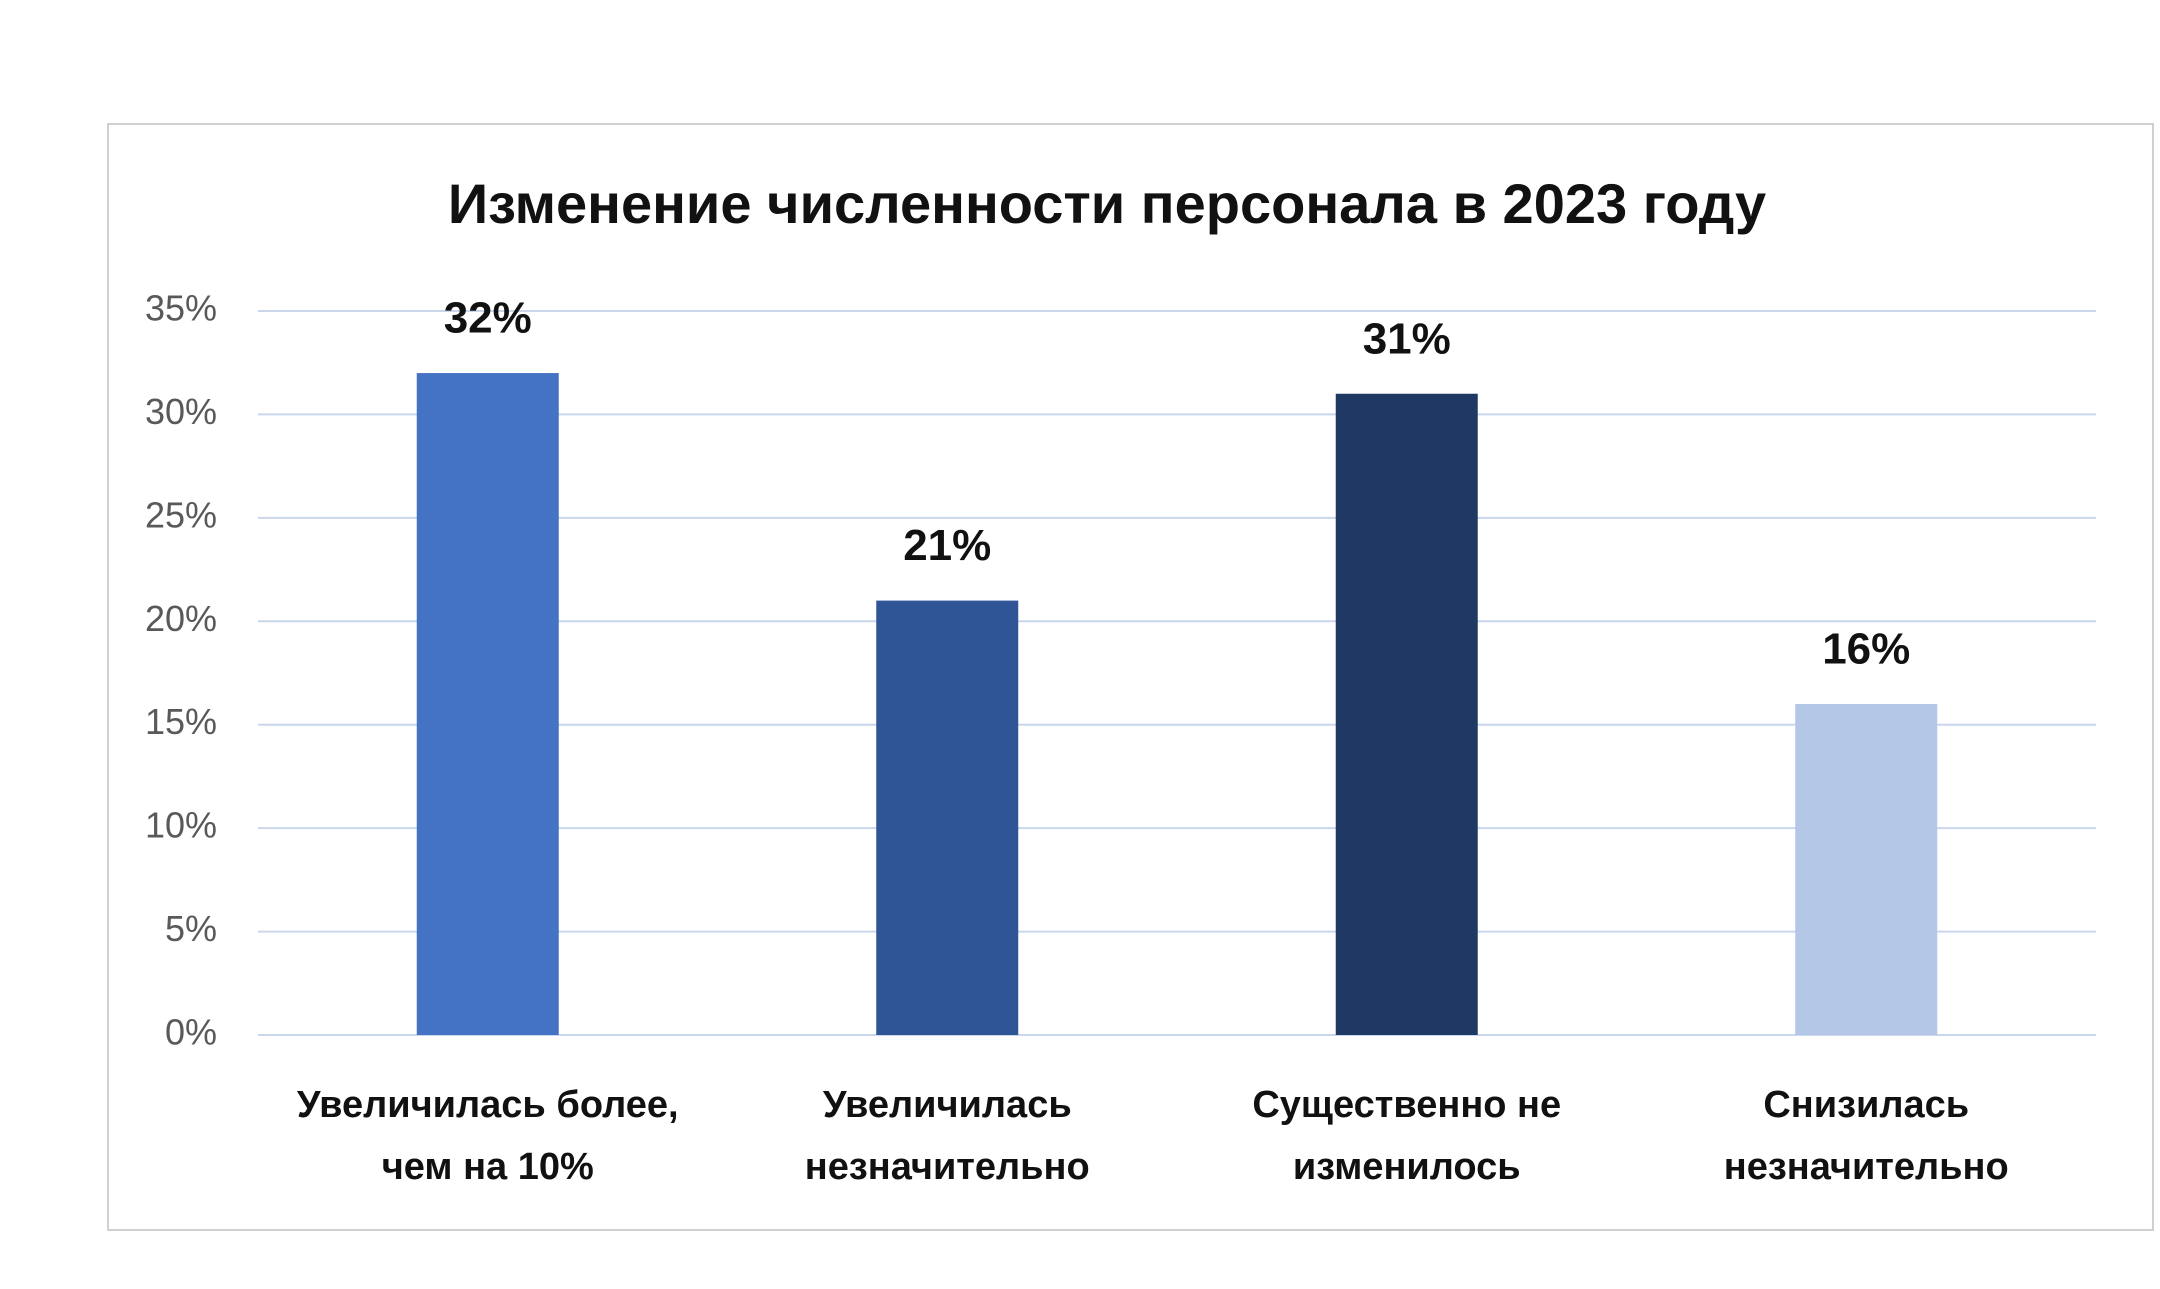 The height and width of the screenshot is (1289, 2160). Describe the element at coordinates (487, 1136) in the screenshot. I see `x-tick-label: Увеличилась более, чем на 10%` at that location.